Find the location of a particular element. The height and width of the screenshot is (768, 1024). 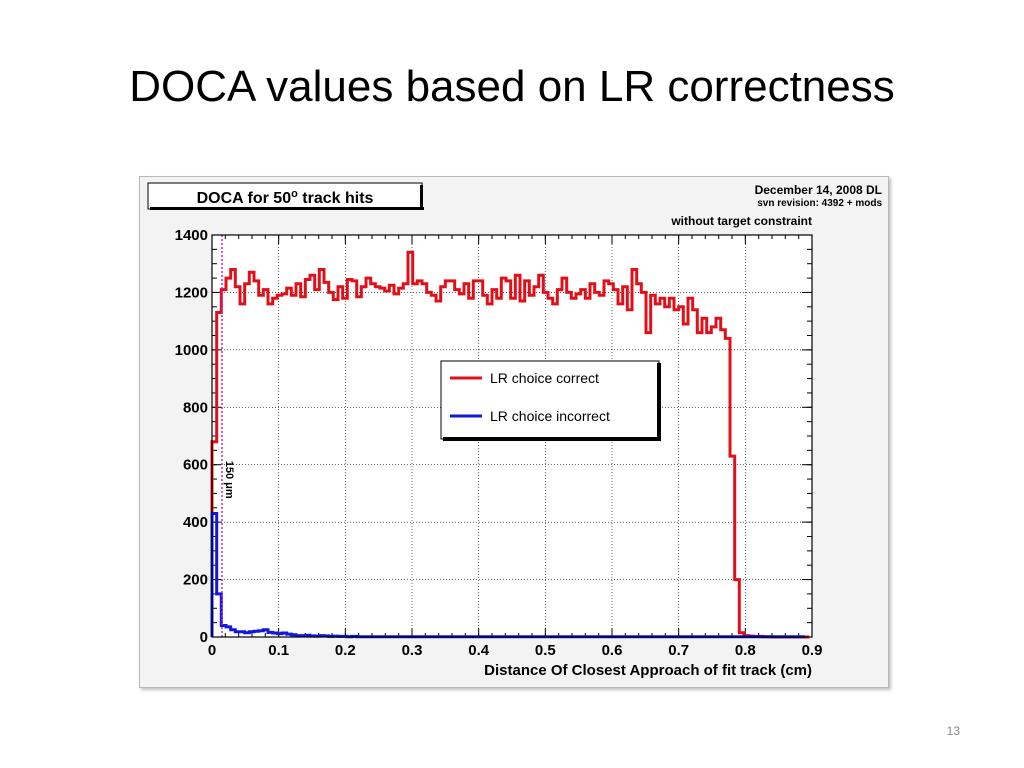

x-tick-label: 0.5 is located at coordinates (545, 650).